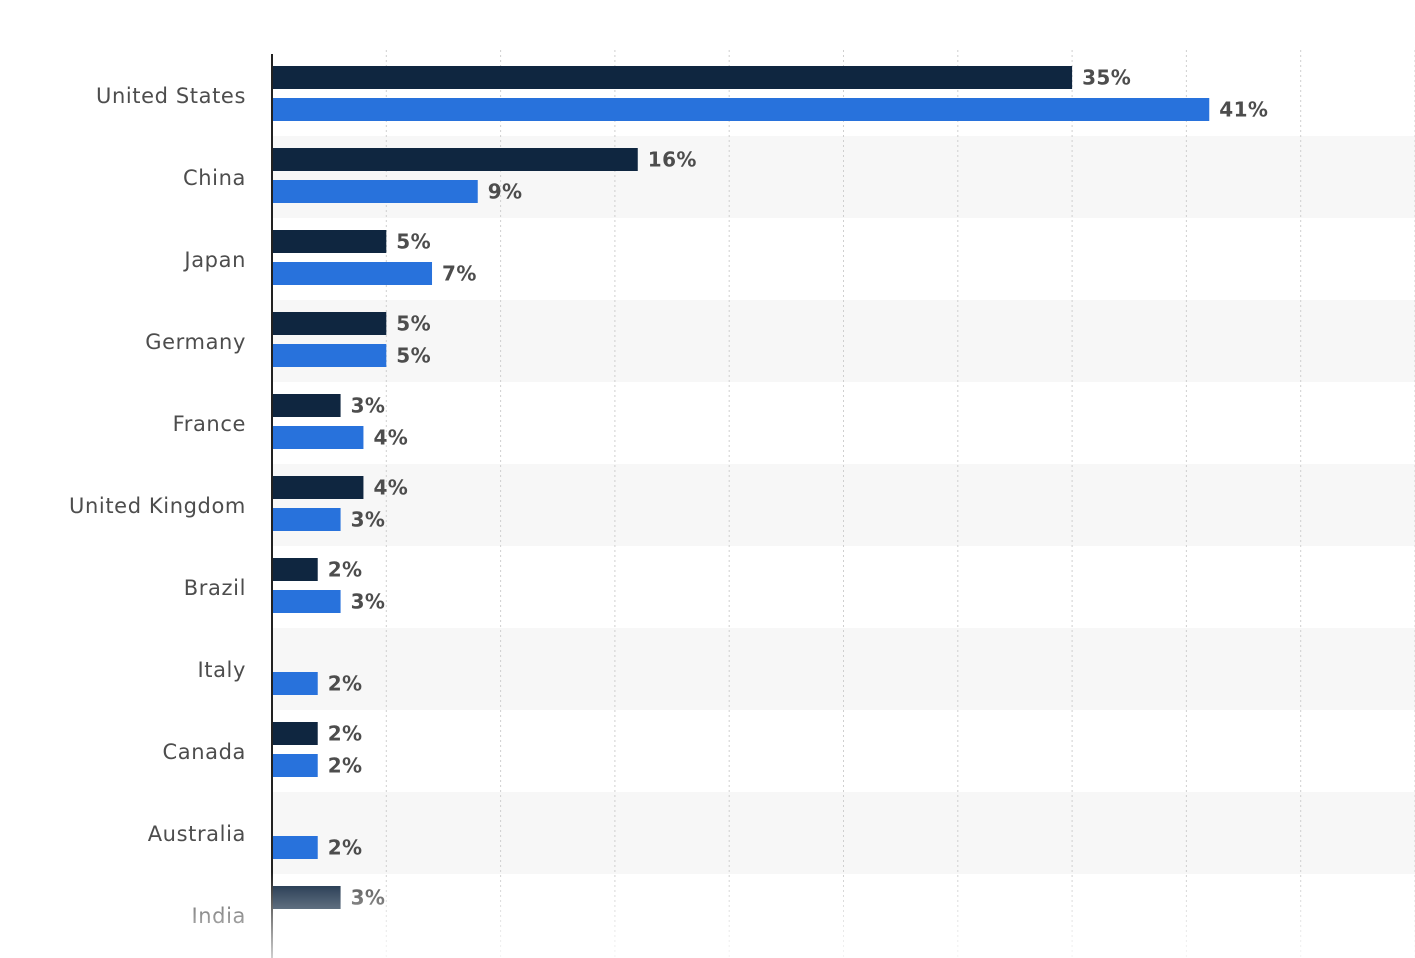 Image resolution: width=1415 pixels, height=958 pixels. Describe the element at coordinates (459, 274) in the screenshot. I see `value-label: 7%` at that location.